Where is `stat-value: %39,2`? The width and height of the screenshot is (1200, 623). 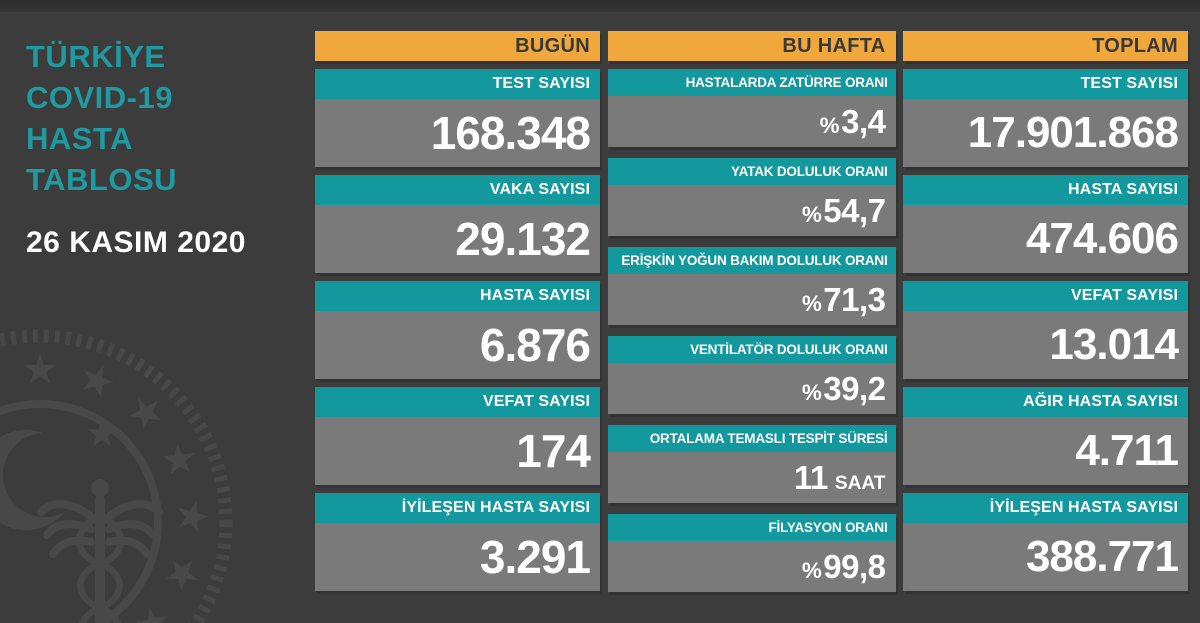
stat-value: %39,2 is located at coordinates (751, 388).